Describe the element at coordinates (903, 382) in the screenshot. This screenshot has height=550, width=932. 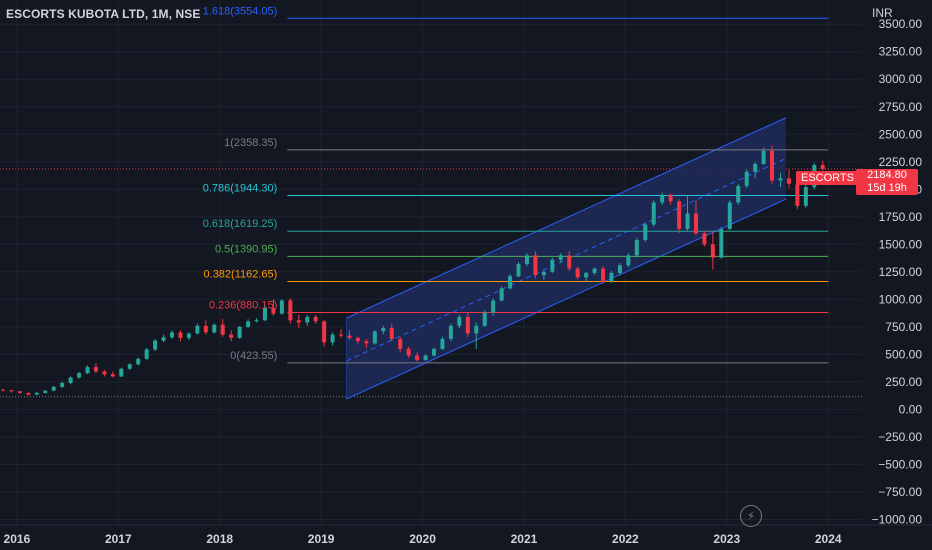
I see `price-tick-label: 250.00` at that location.